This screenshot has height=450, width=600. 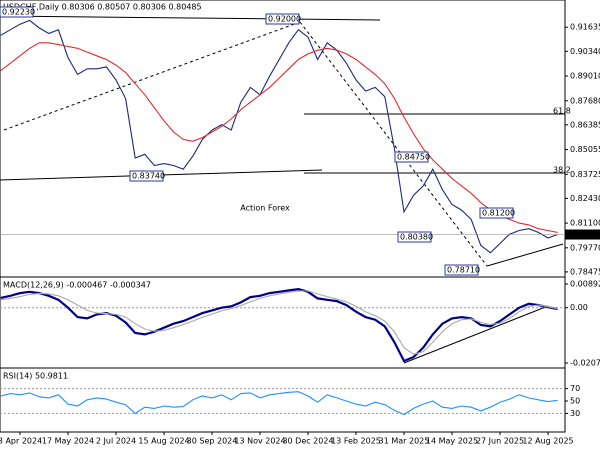 What do you see at coordinates (585, 124) in the screenshot?
I see `y-tick-label: 0.86385` at bounding box center [585, 124].